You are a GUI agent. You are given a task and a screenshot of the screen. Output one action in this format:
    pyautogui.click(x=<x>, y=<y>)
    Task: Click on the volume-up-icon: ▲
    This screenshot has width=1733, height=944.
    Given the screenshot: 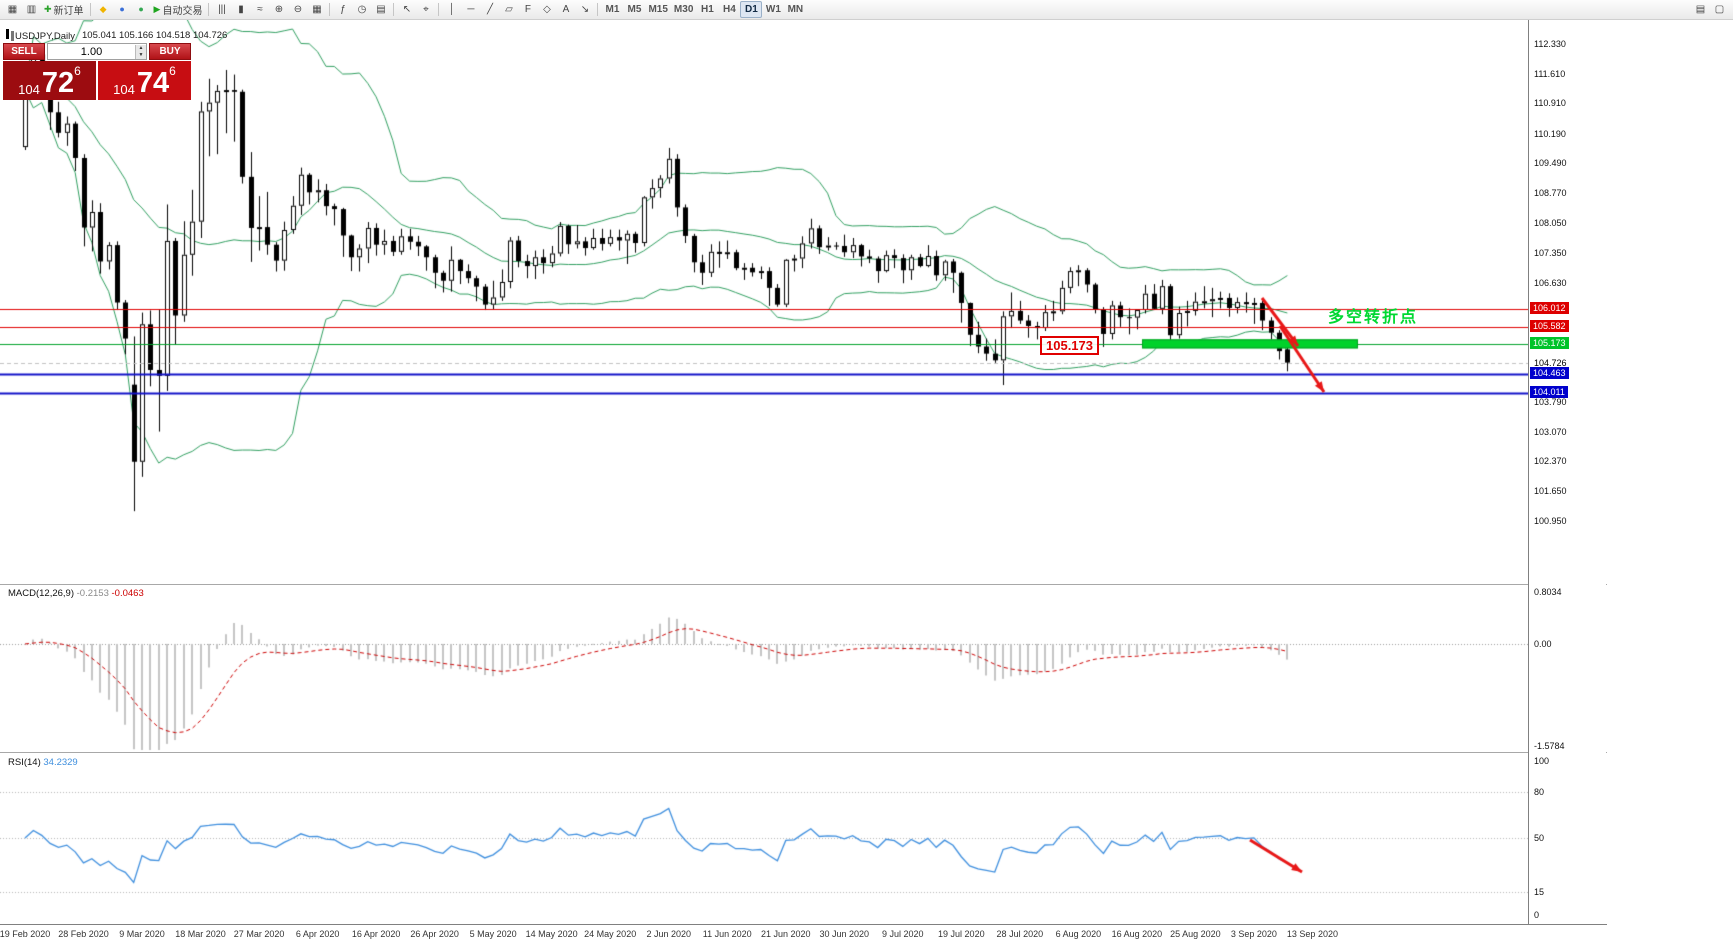 What is the action you would take?
    pyautogui.click(x=141, y=48)
    